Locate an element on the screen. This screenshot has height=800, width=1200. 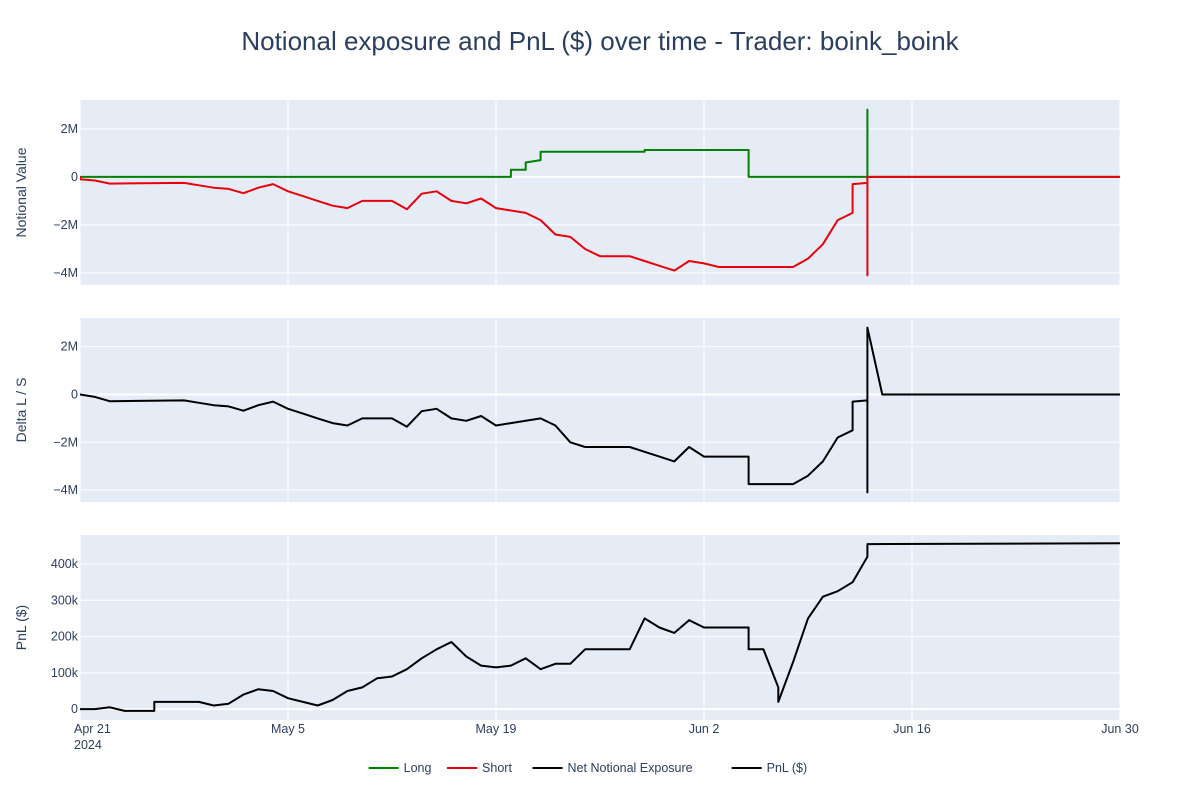
x-tick-label: Jun 16 is located at coordinates (912, 729).